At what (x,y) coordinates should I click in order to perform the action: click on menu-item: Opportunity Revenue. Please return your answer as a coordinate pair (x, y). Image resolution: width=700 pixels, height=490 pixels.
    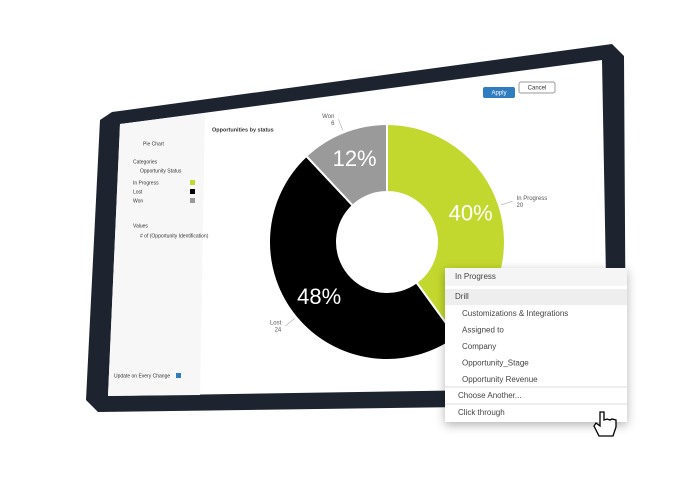
    Looking at the image, I should click on (500, 379).